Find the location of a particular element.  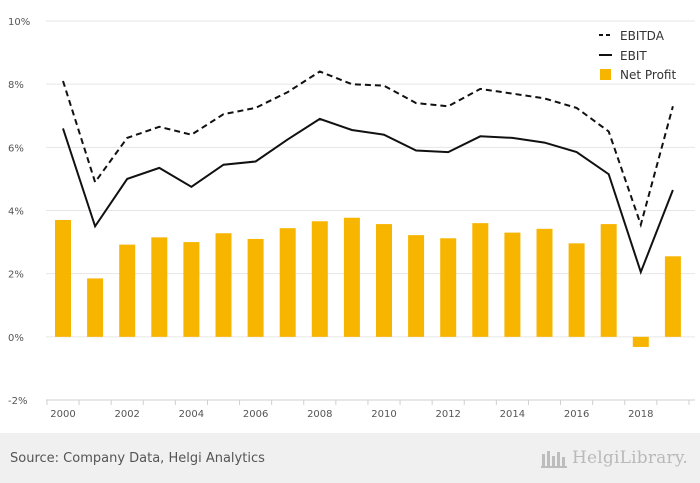

x-tick-label: 2016 is located at coordinates (576, 414).